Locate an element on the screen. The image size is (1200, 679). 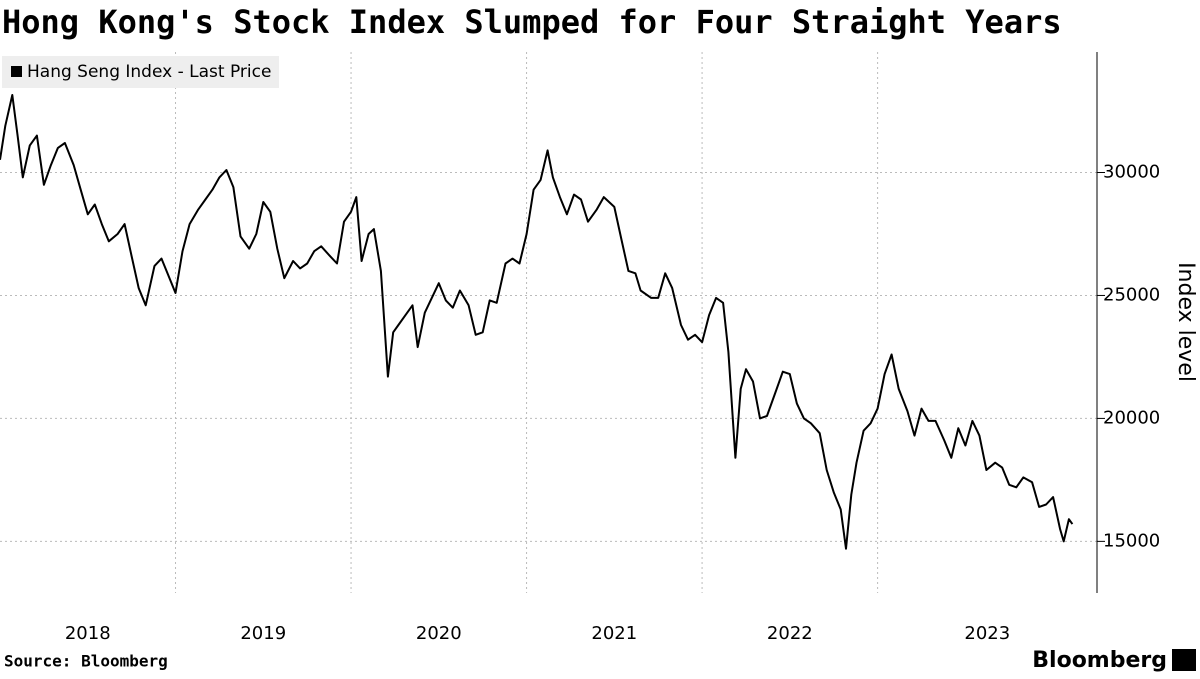
x-tick-label: 2018 is located at coordinates (88, 633).